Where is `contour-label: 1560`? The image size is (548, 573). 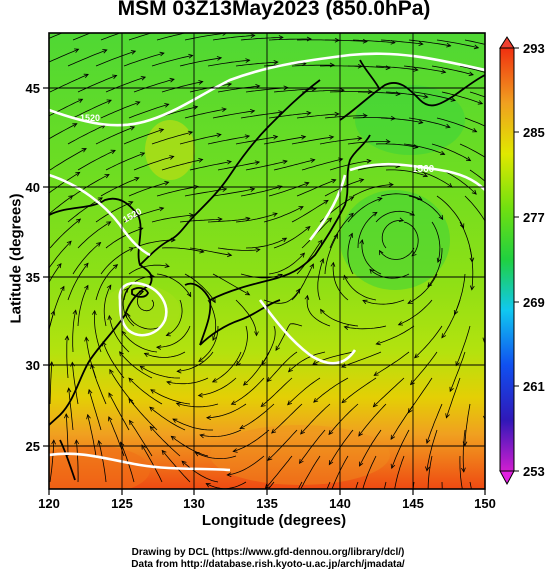
contour-label: 1560 is located at coordinates (423, 169).